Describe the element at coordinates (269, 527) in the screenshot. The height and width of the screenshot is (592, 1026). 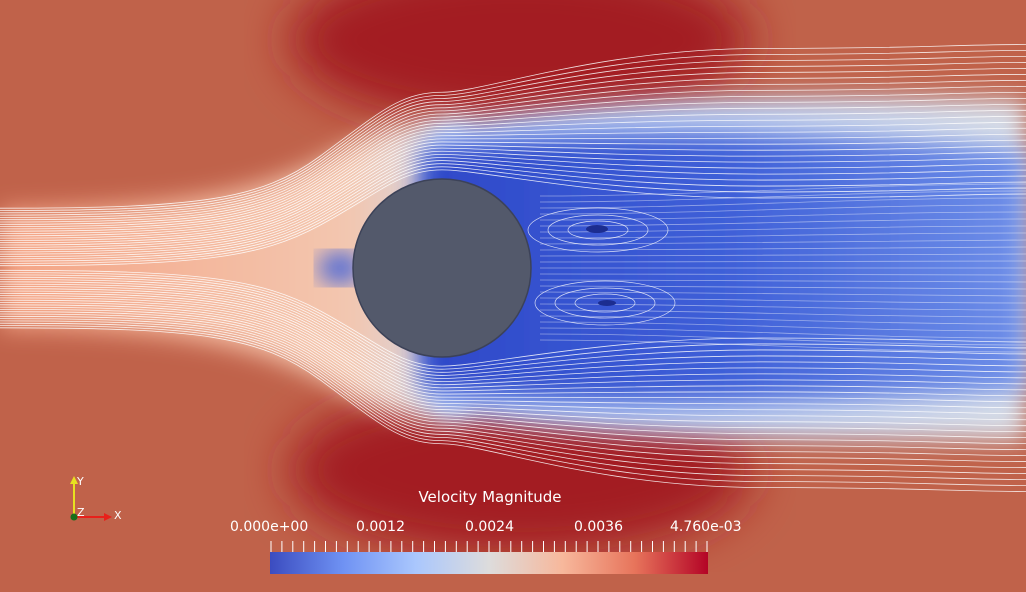
I see `legend-tick-min: 0.000e+00` at that location.